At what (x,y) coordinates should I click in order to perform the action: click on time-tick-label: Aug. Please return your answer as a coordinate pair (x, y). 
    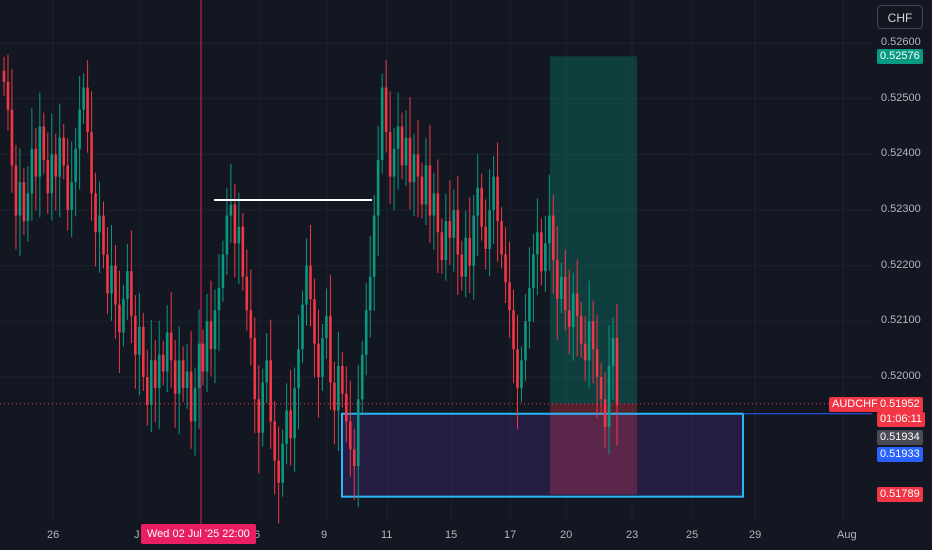
    Looking at the image, I should click on (847, 535).